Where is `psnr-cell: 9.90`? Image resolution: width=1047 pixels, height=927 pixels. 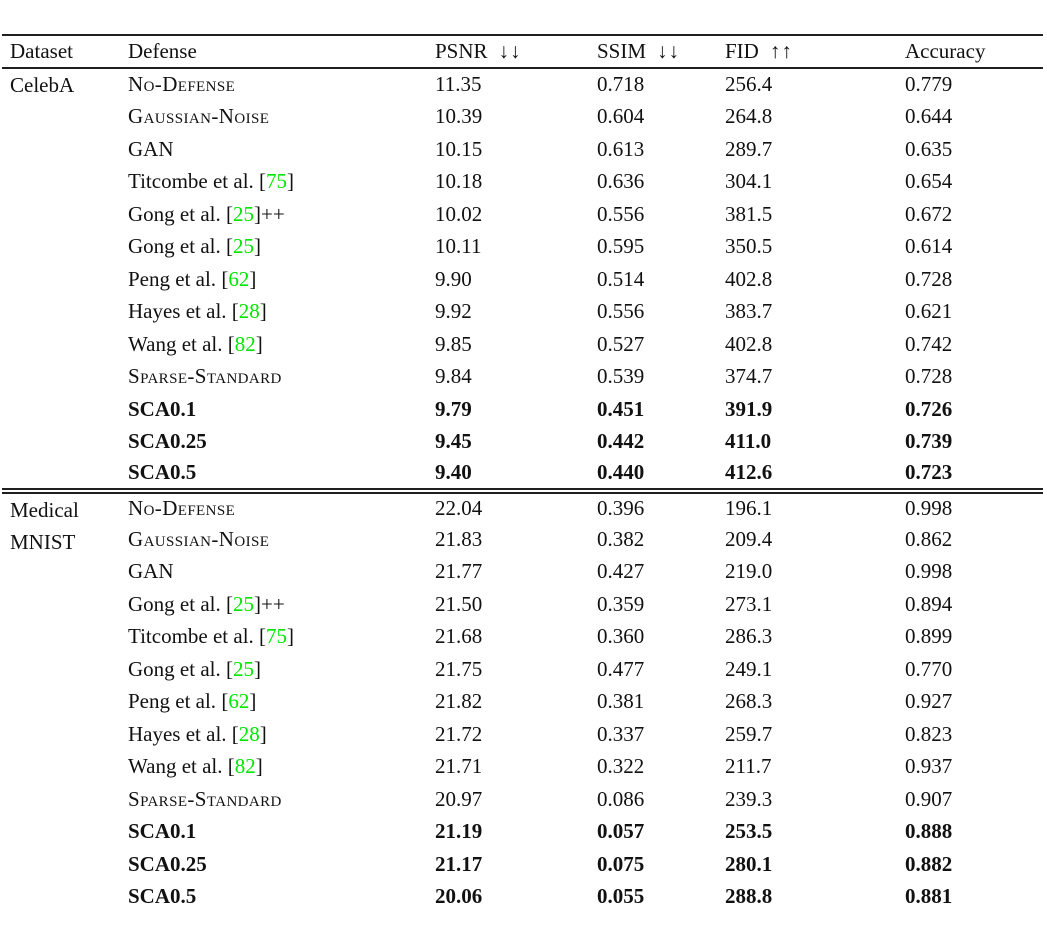
psnr-cell: 9.90 is located at coordinates (453, 278).